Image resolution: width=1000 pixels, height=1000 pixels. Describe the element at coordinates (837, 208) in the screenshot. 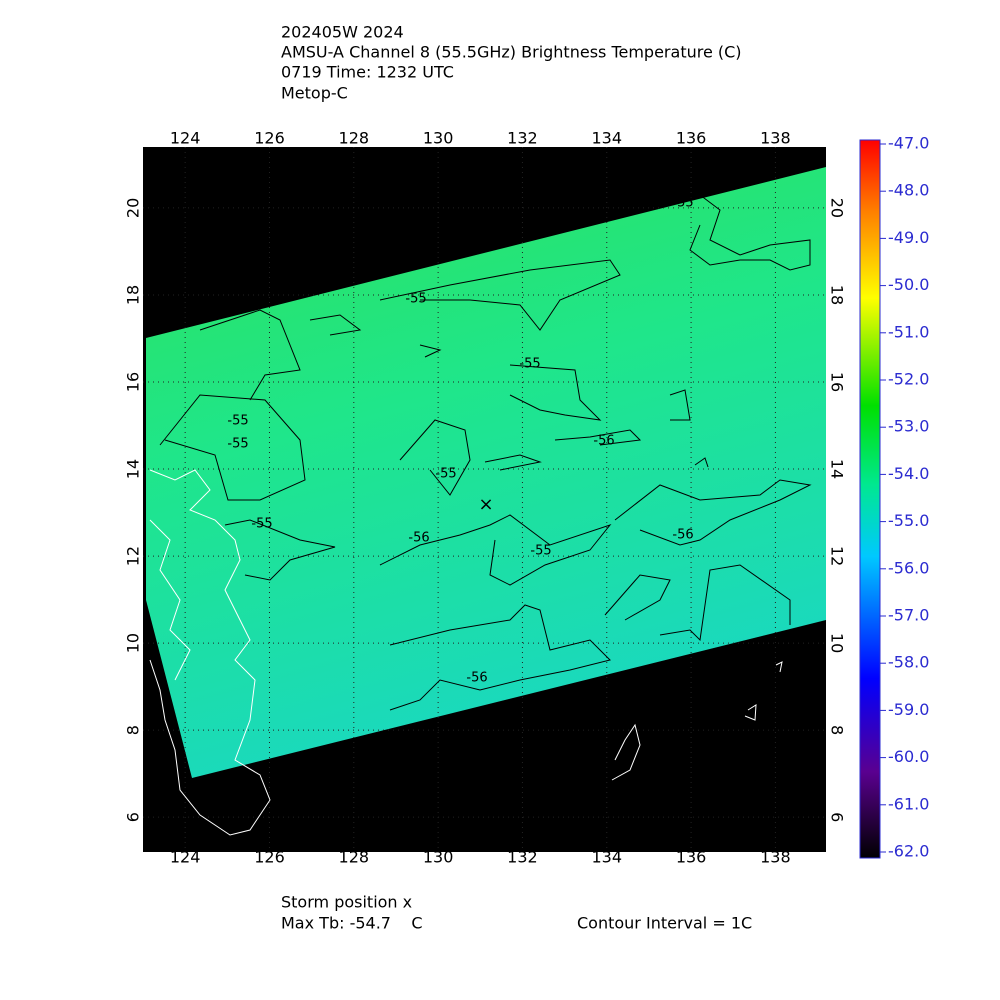

I see `lat-label-right: 20` at that location.